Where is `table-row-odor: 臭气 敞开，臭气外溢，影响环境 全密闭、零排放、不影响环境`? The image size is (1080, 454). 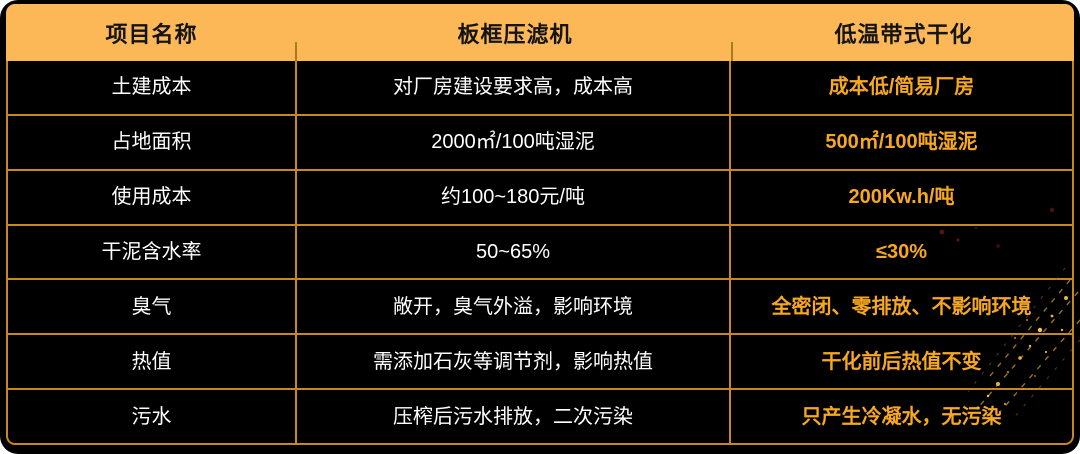 table-row-odor: 臭气 敞开，臭气外溢，影响环境 全密闭、零排放、不影响环境 is located at coordinates (540, 308).